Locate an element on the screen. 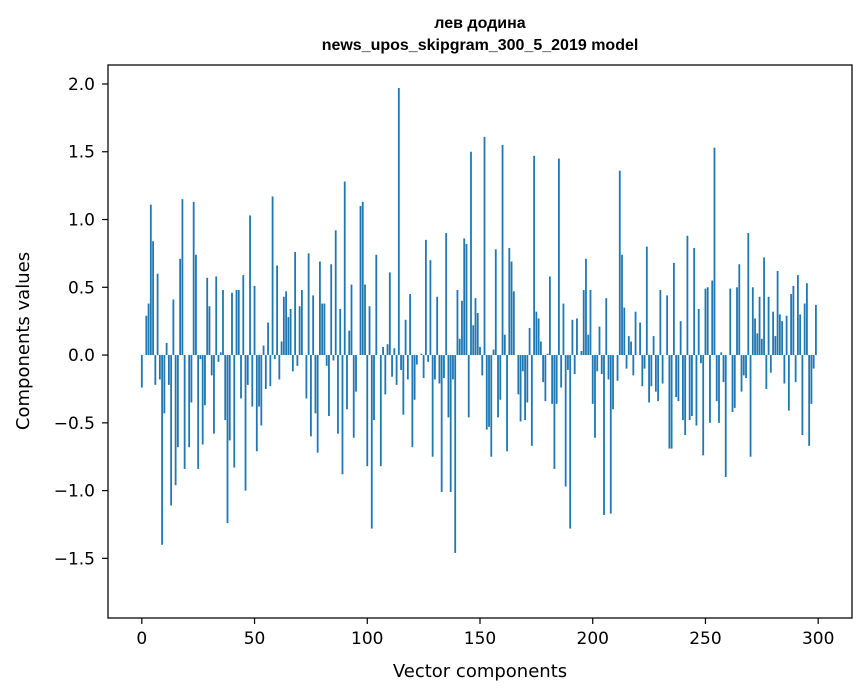 This screenshot has width=867, height=700. y-tick-label-3: 0.0 is located at coordinates (81, 356).